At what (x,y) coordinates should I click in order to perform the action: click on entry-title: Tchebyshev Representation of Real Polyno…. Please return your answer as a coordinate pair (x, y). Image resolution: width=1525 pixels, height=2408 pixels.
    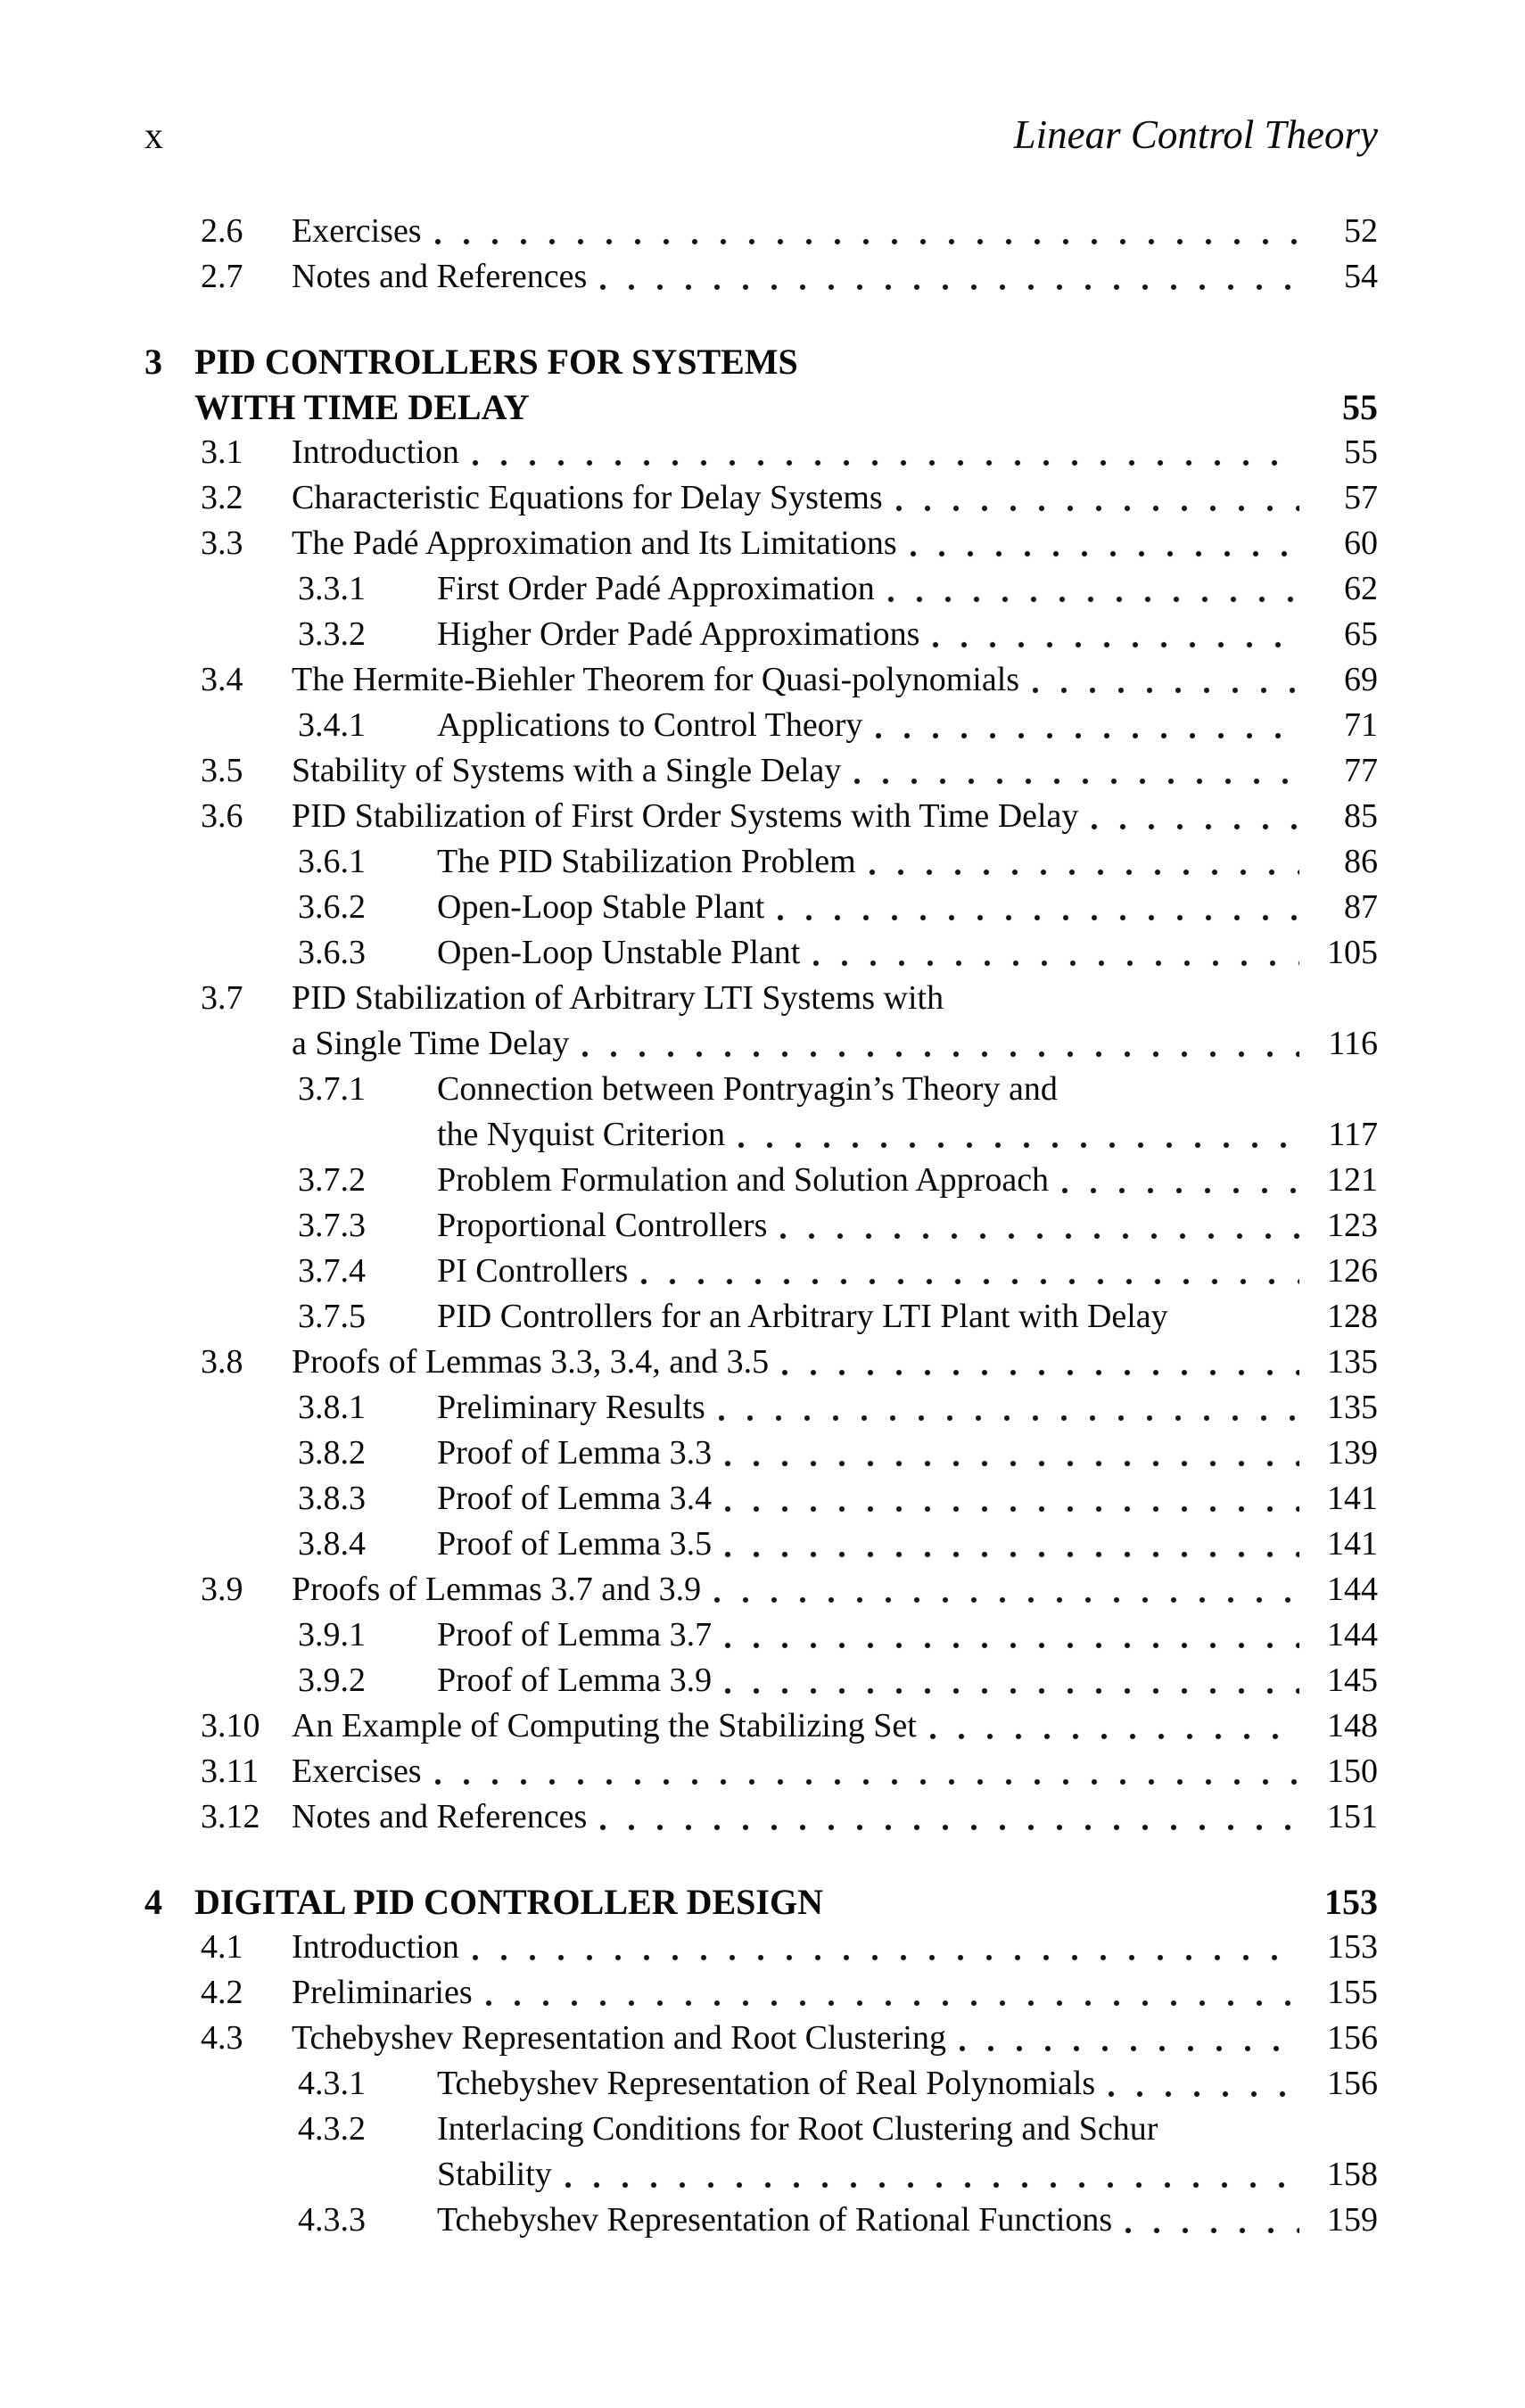
    Looking at the image, I should click on (766, 2083).